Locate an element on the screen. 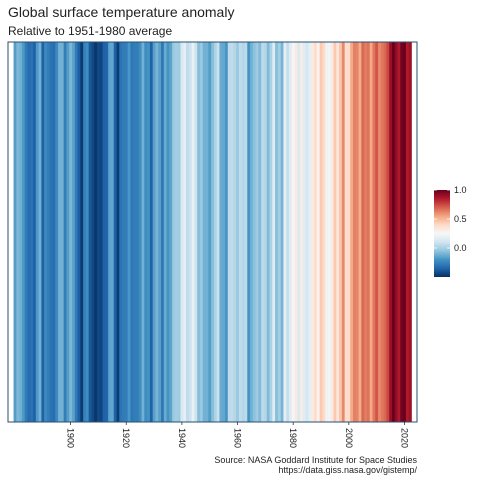  stripe-2019 is located at coordinates (402, 232).